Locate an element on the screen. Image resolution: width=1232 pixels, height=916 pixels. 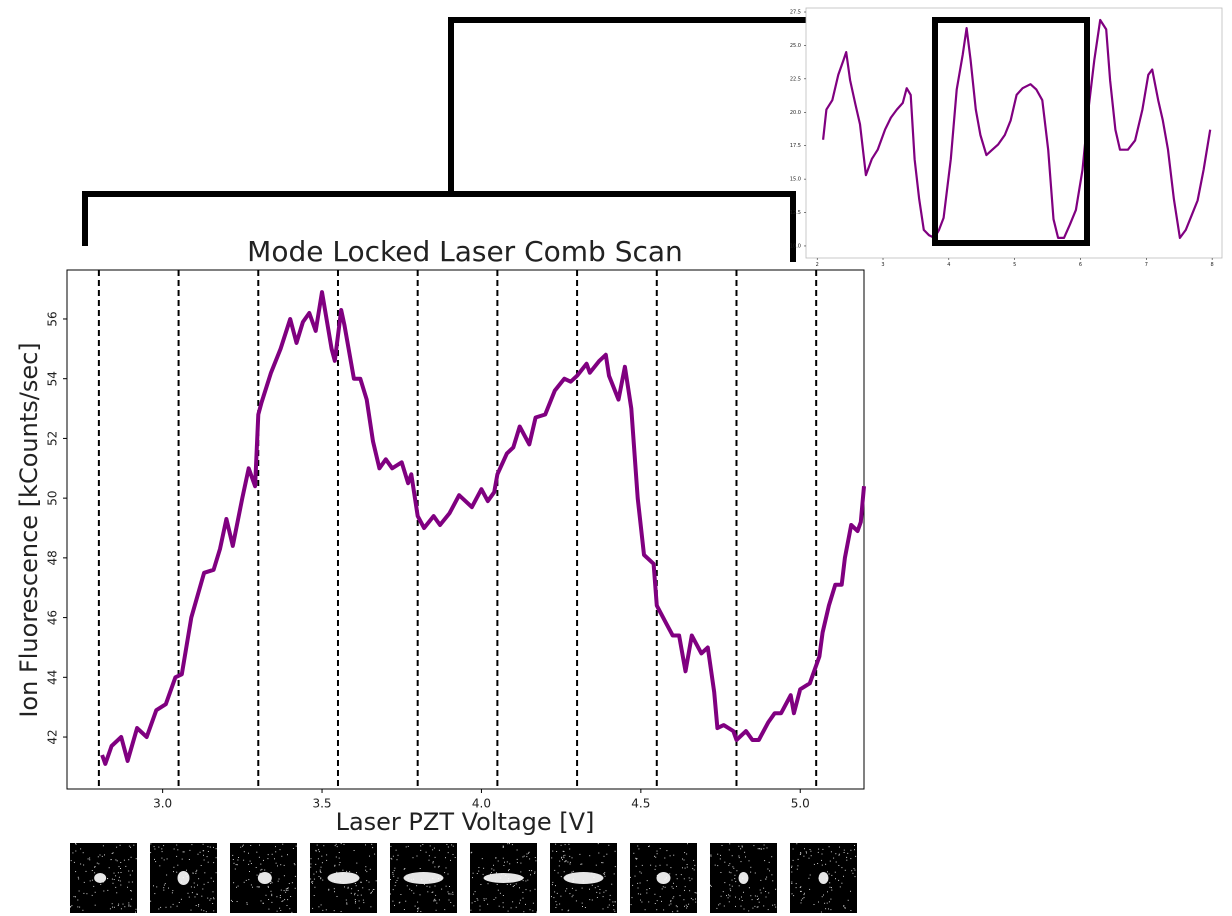
camera-image is located at coordinates (103, 878).